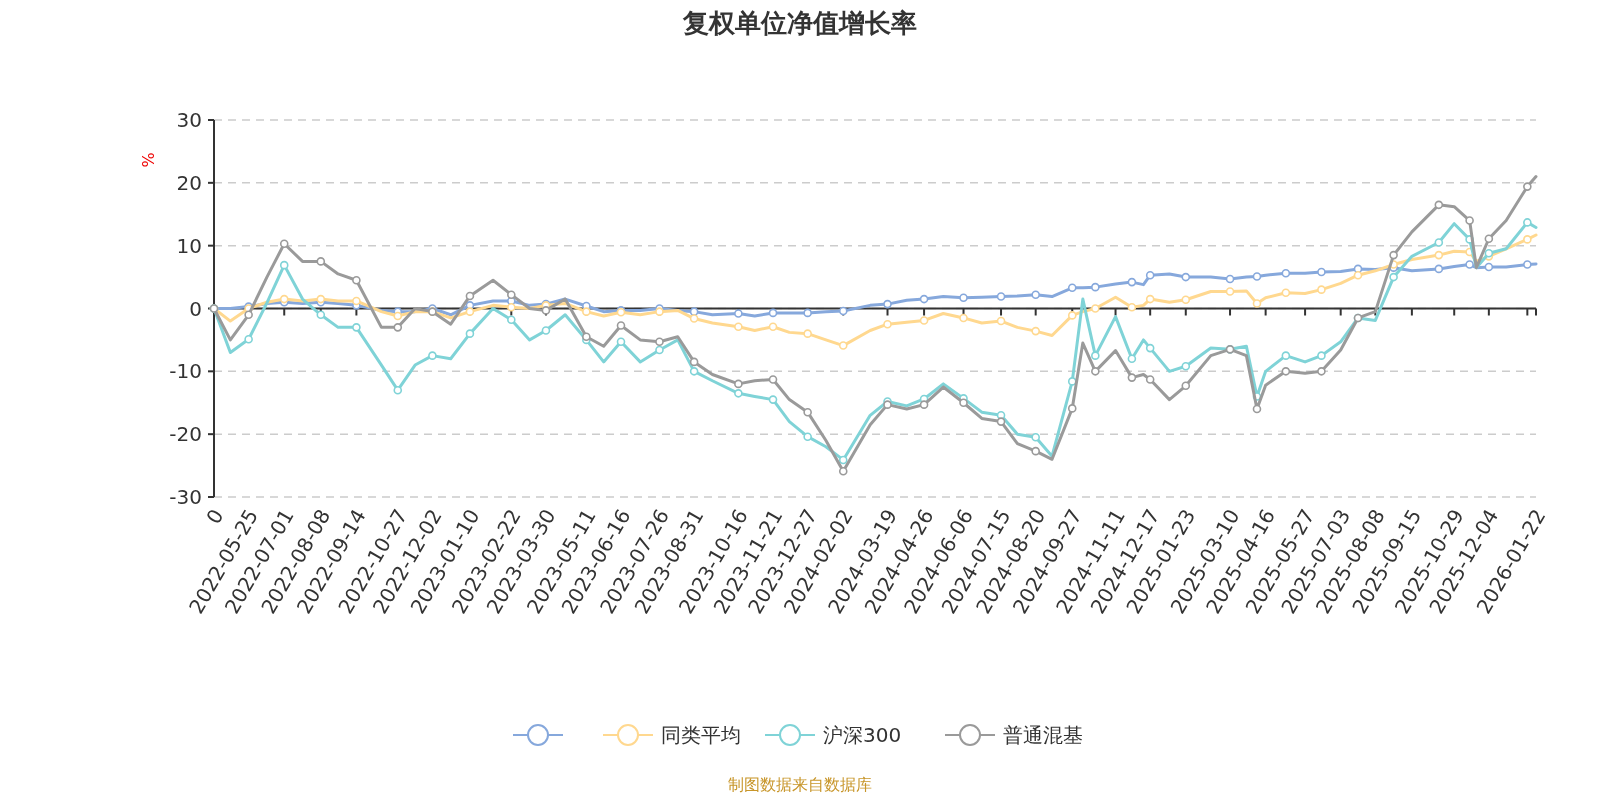  What do you see at coordinates (189, 120) in the screenshot?
I see `y-tick-label: 30` at bounding box center [189, 120].